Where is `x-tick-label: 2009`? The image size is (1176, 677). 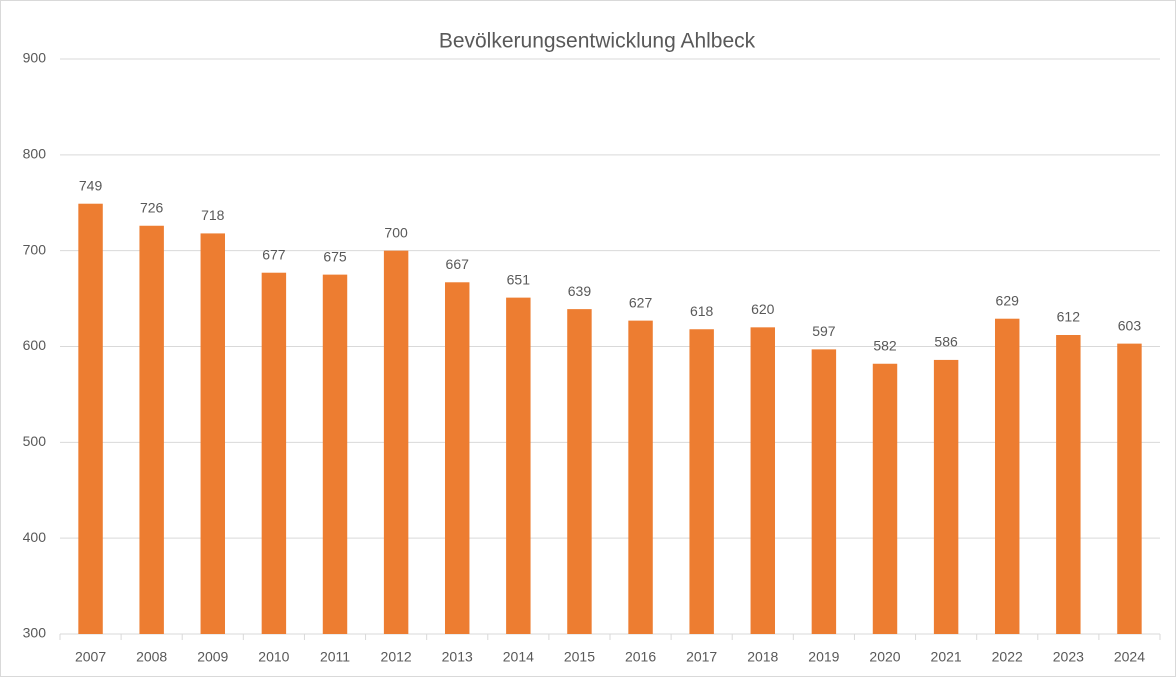
x-tick-label: 2009 is located at coordinates (212, 657).